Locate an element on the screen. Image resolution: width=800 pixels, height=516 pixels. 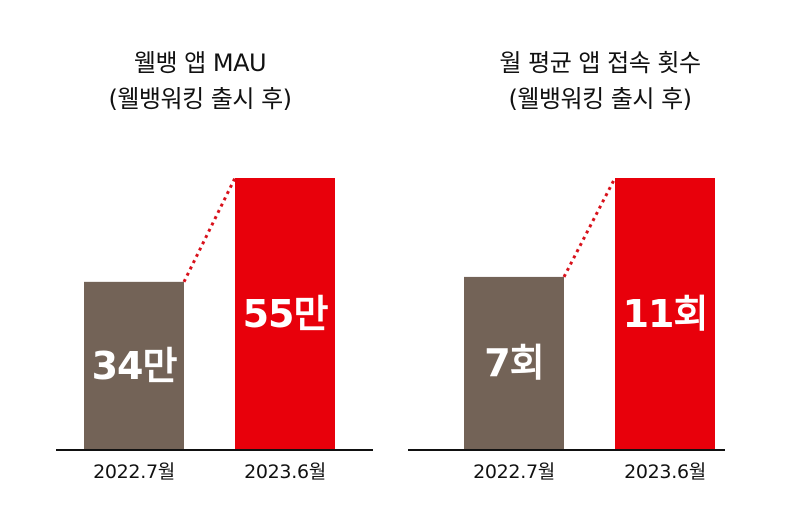
chart-title-line1: 웰뱅 앱 MAU is located at coordinates (200, 63).